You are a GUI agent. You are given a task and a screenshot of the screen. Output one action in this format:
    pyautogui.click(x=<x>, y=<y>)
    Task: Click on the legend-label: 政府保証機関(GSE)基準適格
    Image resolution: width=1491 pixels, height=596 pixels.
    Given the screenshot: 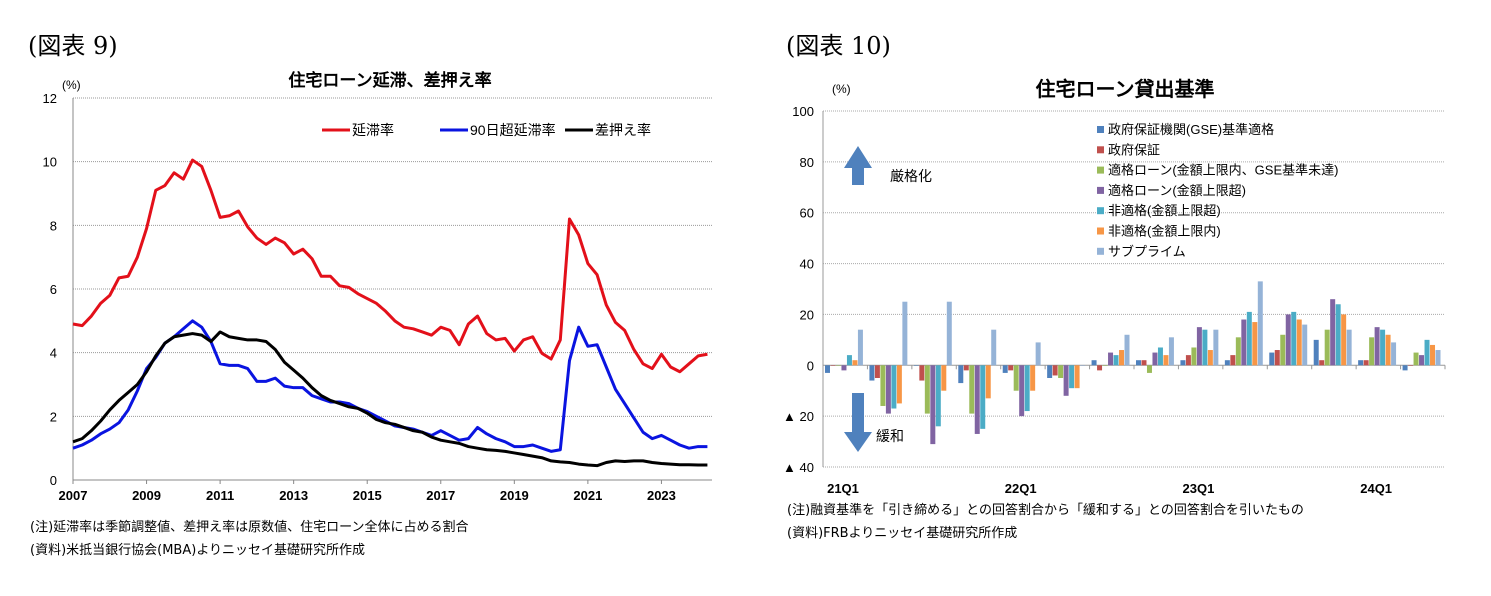 What is the action you would take?
    pyautogui.click(x=1191, y=129)
    